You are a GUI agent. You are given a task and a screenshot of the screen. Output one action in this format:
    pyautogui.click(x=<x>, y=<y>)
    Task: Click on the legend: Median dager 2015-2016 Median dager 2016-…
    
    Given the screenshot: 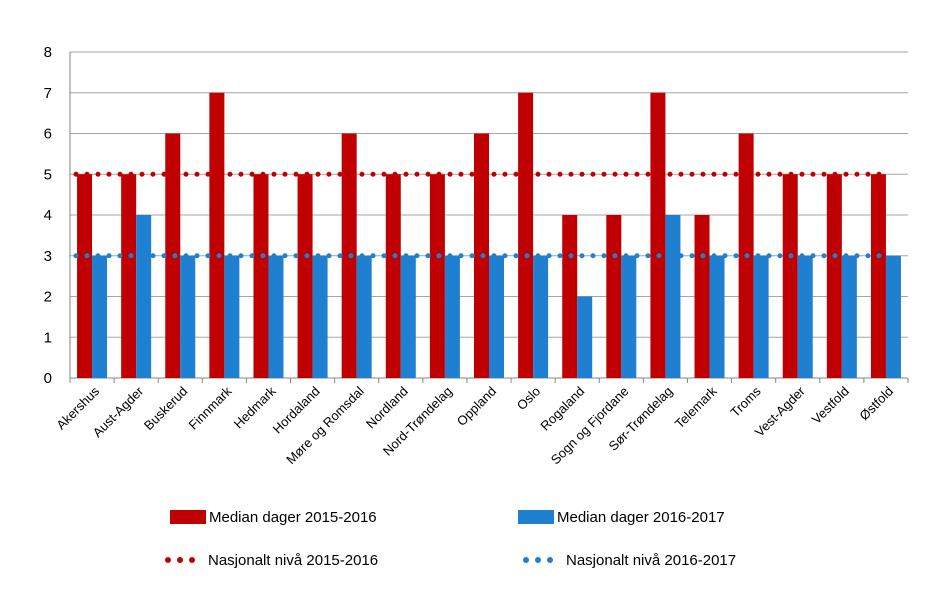 What is the action you would take?
    pyautogui.click(x=450, y=539)
    